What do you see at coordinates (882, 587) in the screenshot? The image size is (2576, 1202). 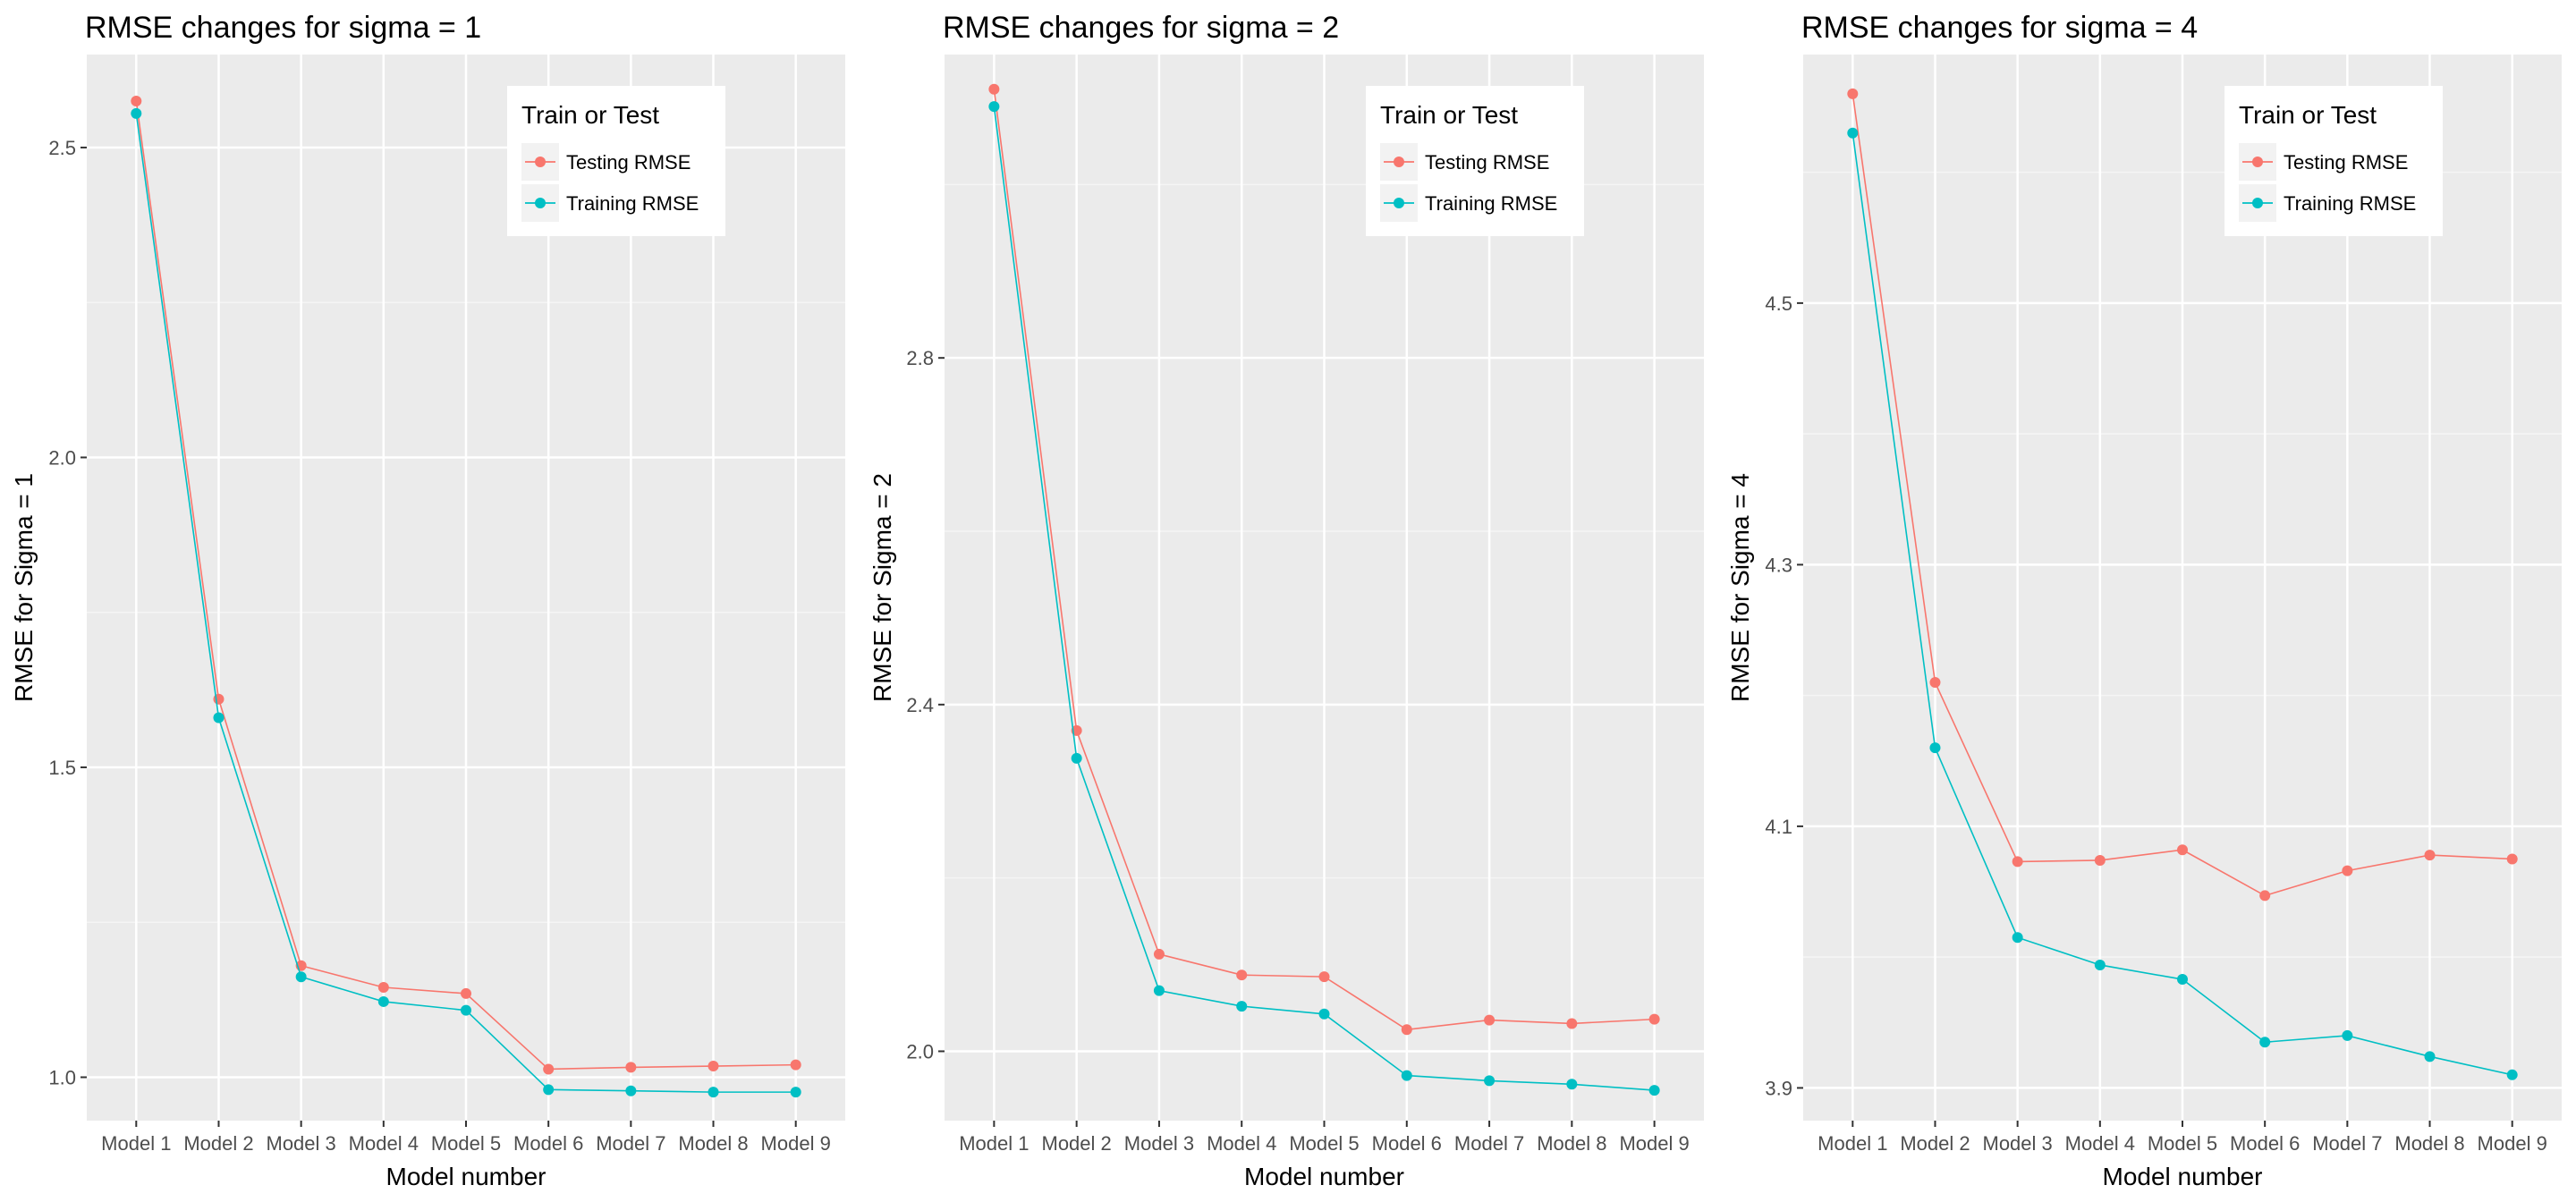 I see `y-axis-title: RMSE for Sigma = 2` at bounding box center [882, 587].